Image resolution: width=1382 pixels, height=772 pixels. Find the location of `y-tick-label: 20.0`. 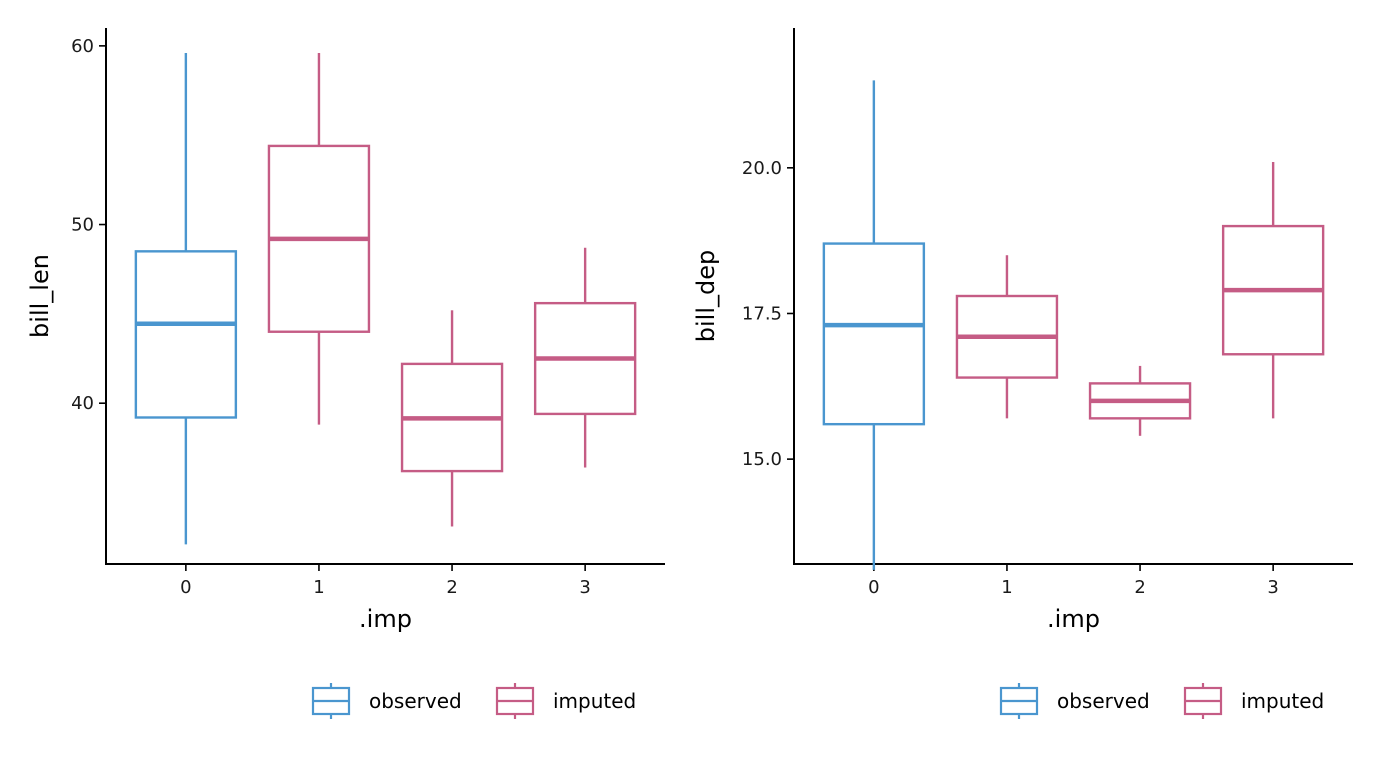

y-tick-label: 20.0 is located at coordinates (762, 168).